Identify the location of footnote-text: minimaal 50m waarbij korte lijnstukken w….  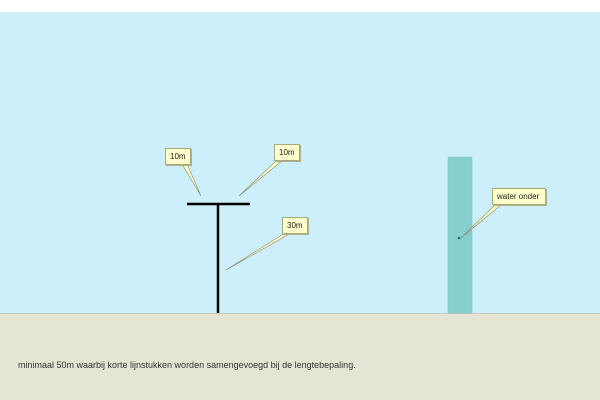
(187, 365).